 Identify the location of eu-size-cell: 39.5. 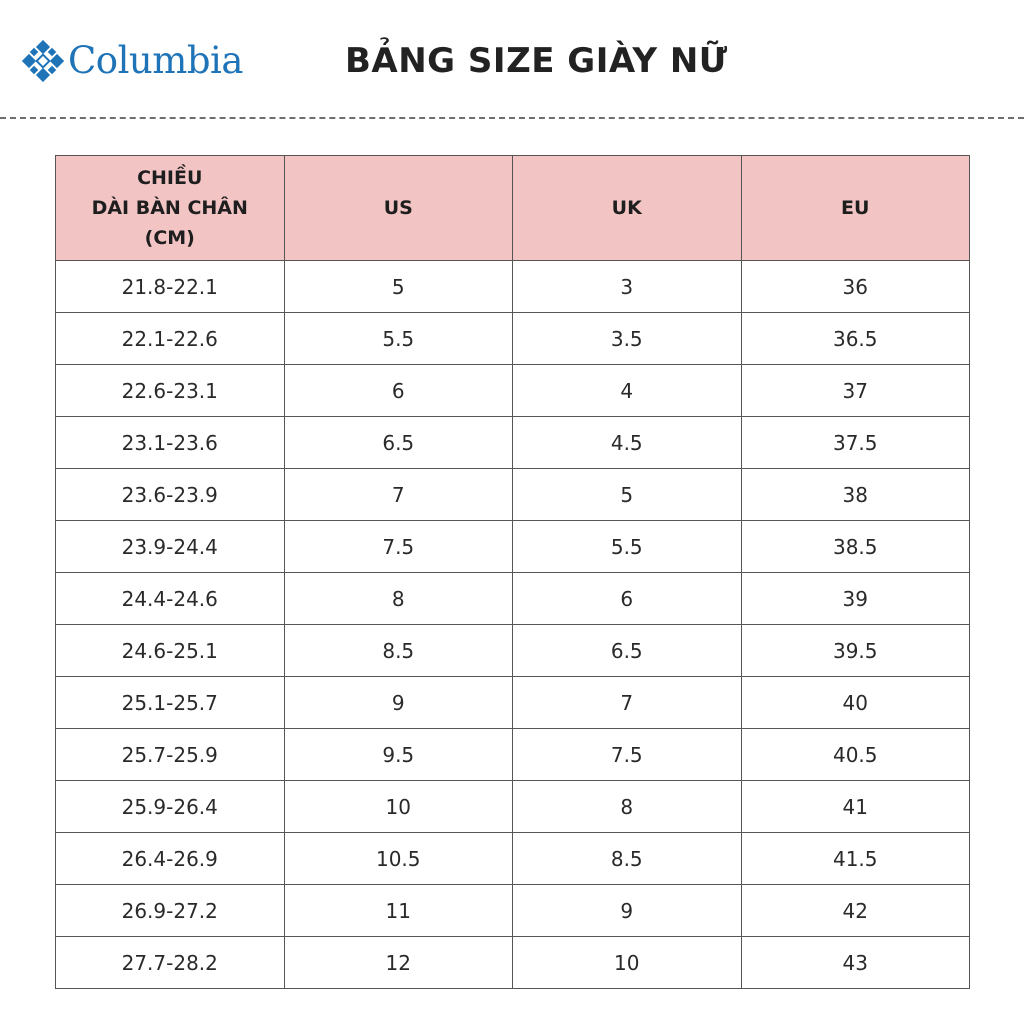
(855, 650).